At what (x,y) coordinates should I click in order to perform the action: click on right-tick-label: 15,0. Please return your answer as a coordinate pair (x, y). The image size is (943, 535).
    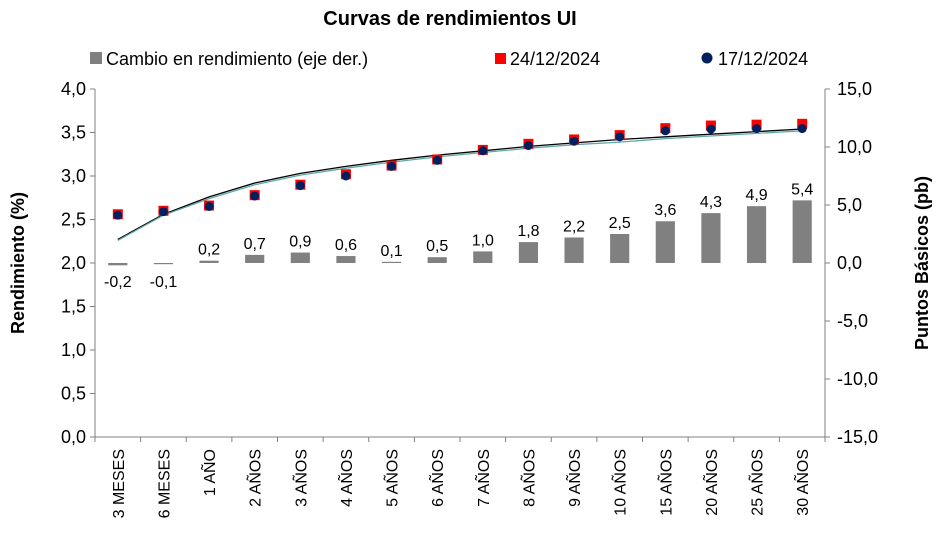
    Looking at the image, I should click on (854, 89).